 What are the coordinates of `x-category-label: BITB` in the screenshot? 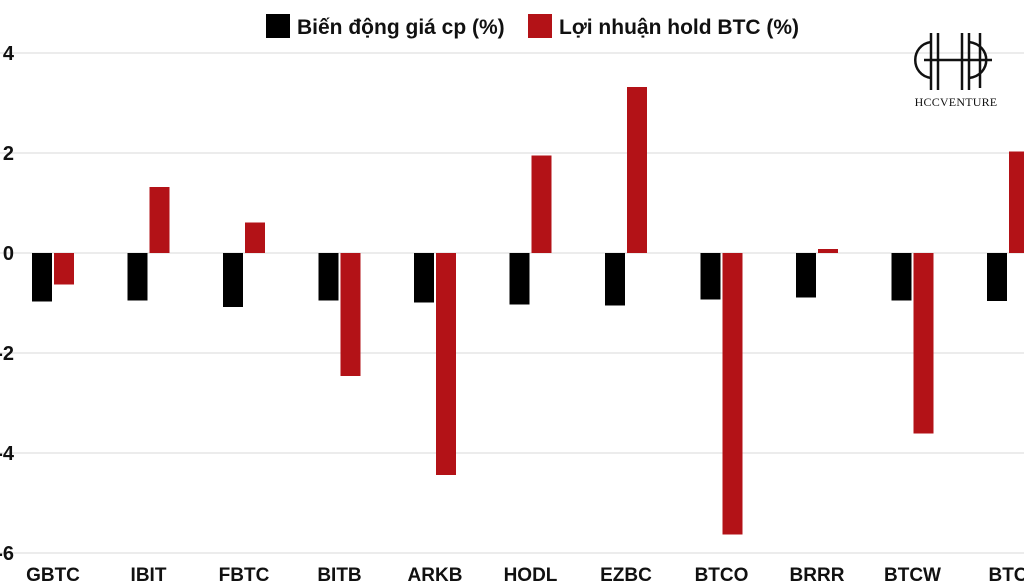 It's located at (339, 573).